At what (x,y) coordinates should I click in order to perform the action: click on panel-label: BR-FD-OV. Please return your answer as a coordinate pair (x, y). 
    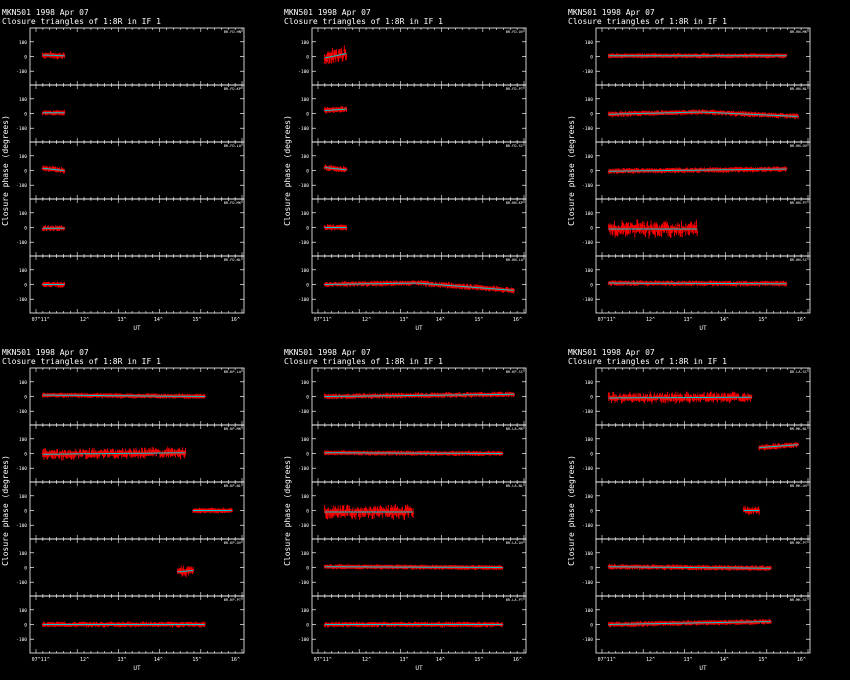
    Looking at the image, I should click on (515, 32).